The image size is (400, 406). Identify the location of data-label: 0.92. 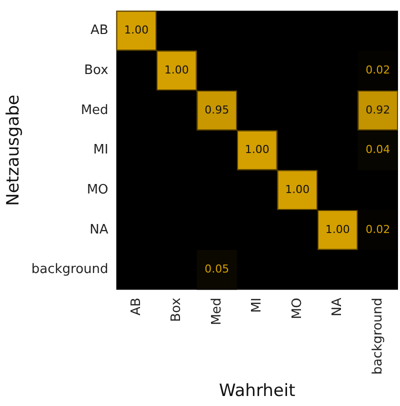
(378, 109).